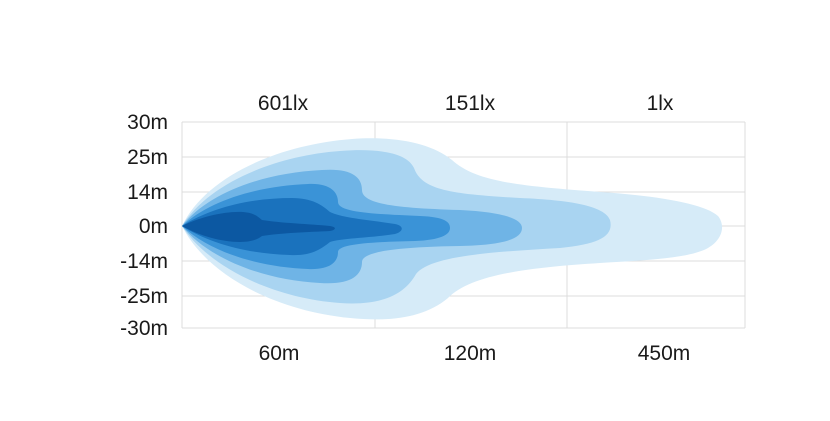  Describe the element at coordinates (279, 353) in the screenshot. I see `x-tick-label: 60m` at that location.